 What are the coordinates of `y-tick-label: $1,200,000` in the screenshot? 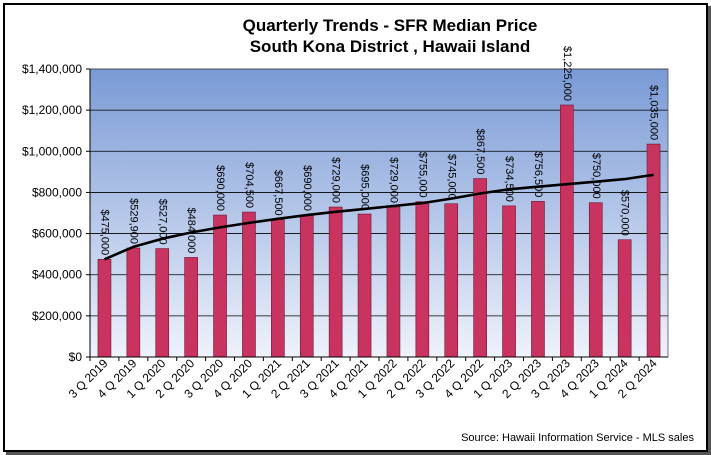 It's located at (52, 110).